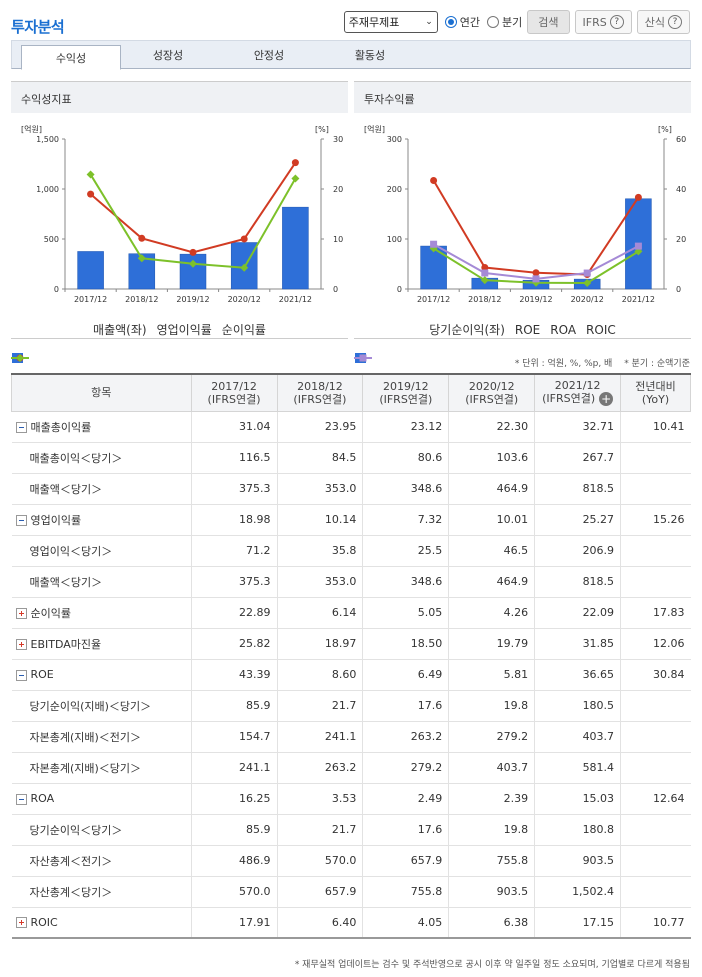 The height and width of the screenshot is (977, 702). What do you see at coordinates (269, 55) in the screenshot?
I see `tab-stability: 안정성` at bounding box center [269, 55].